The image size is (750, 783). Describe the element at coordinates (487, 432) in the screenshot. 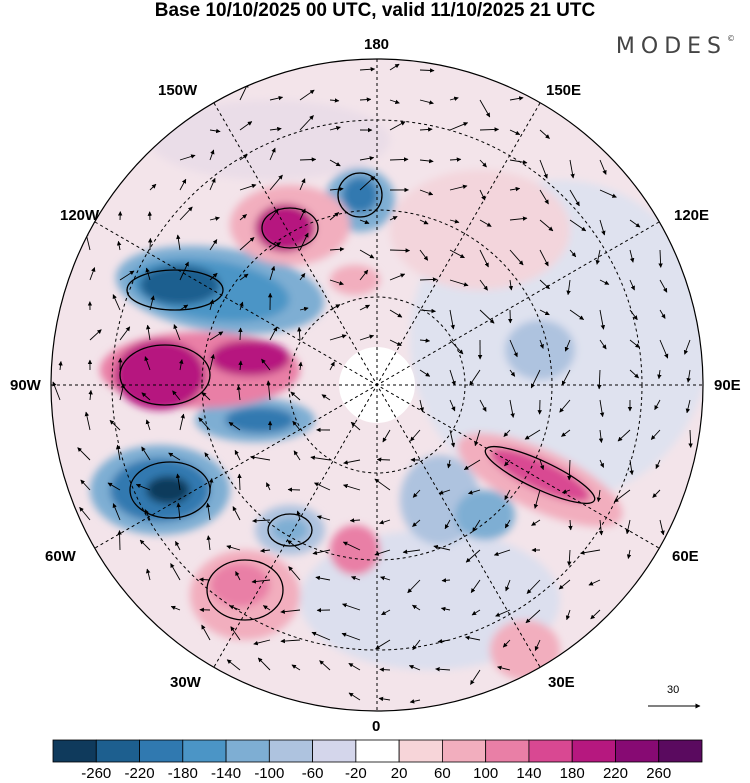

I see `low-scandinavia` at that location.